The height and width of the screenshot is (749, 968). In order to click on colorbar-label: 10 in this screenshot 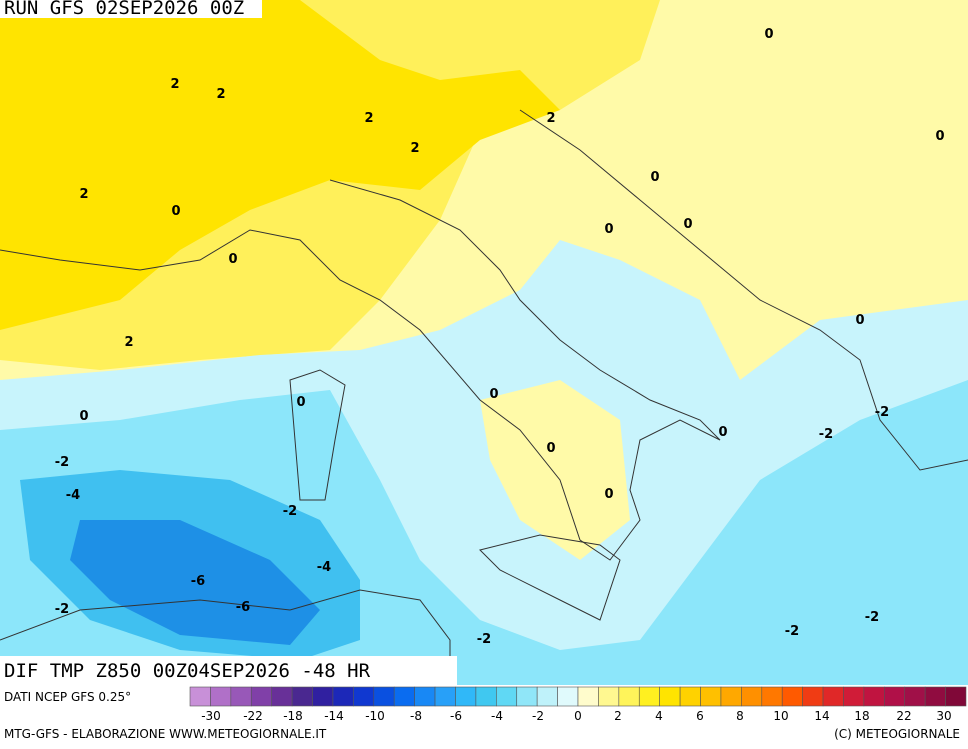, I will do `click(780, 716)`.